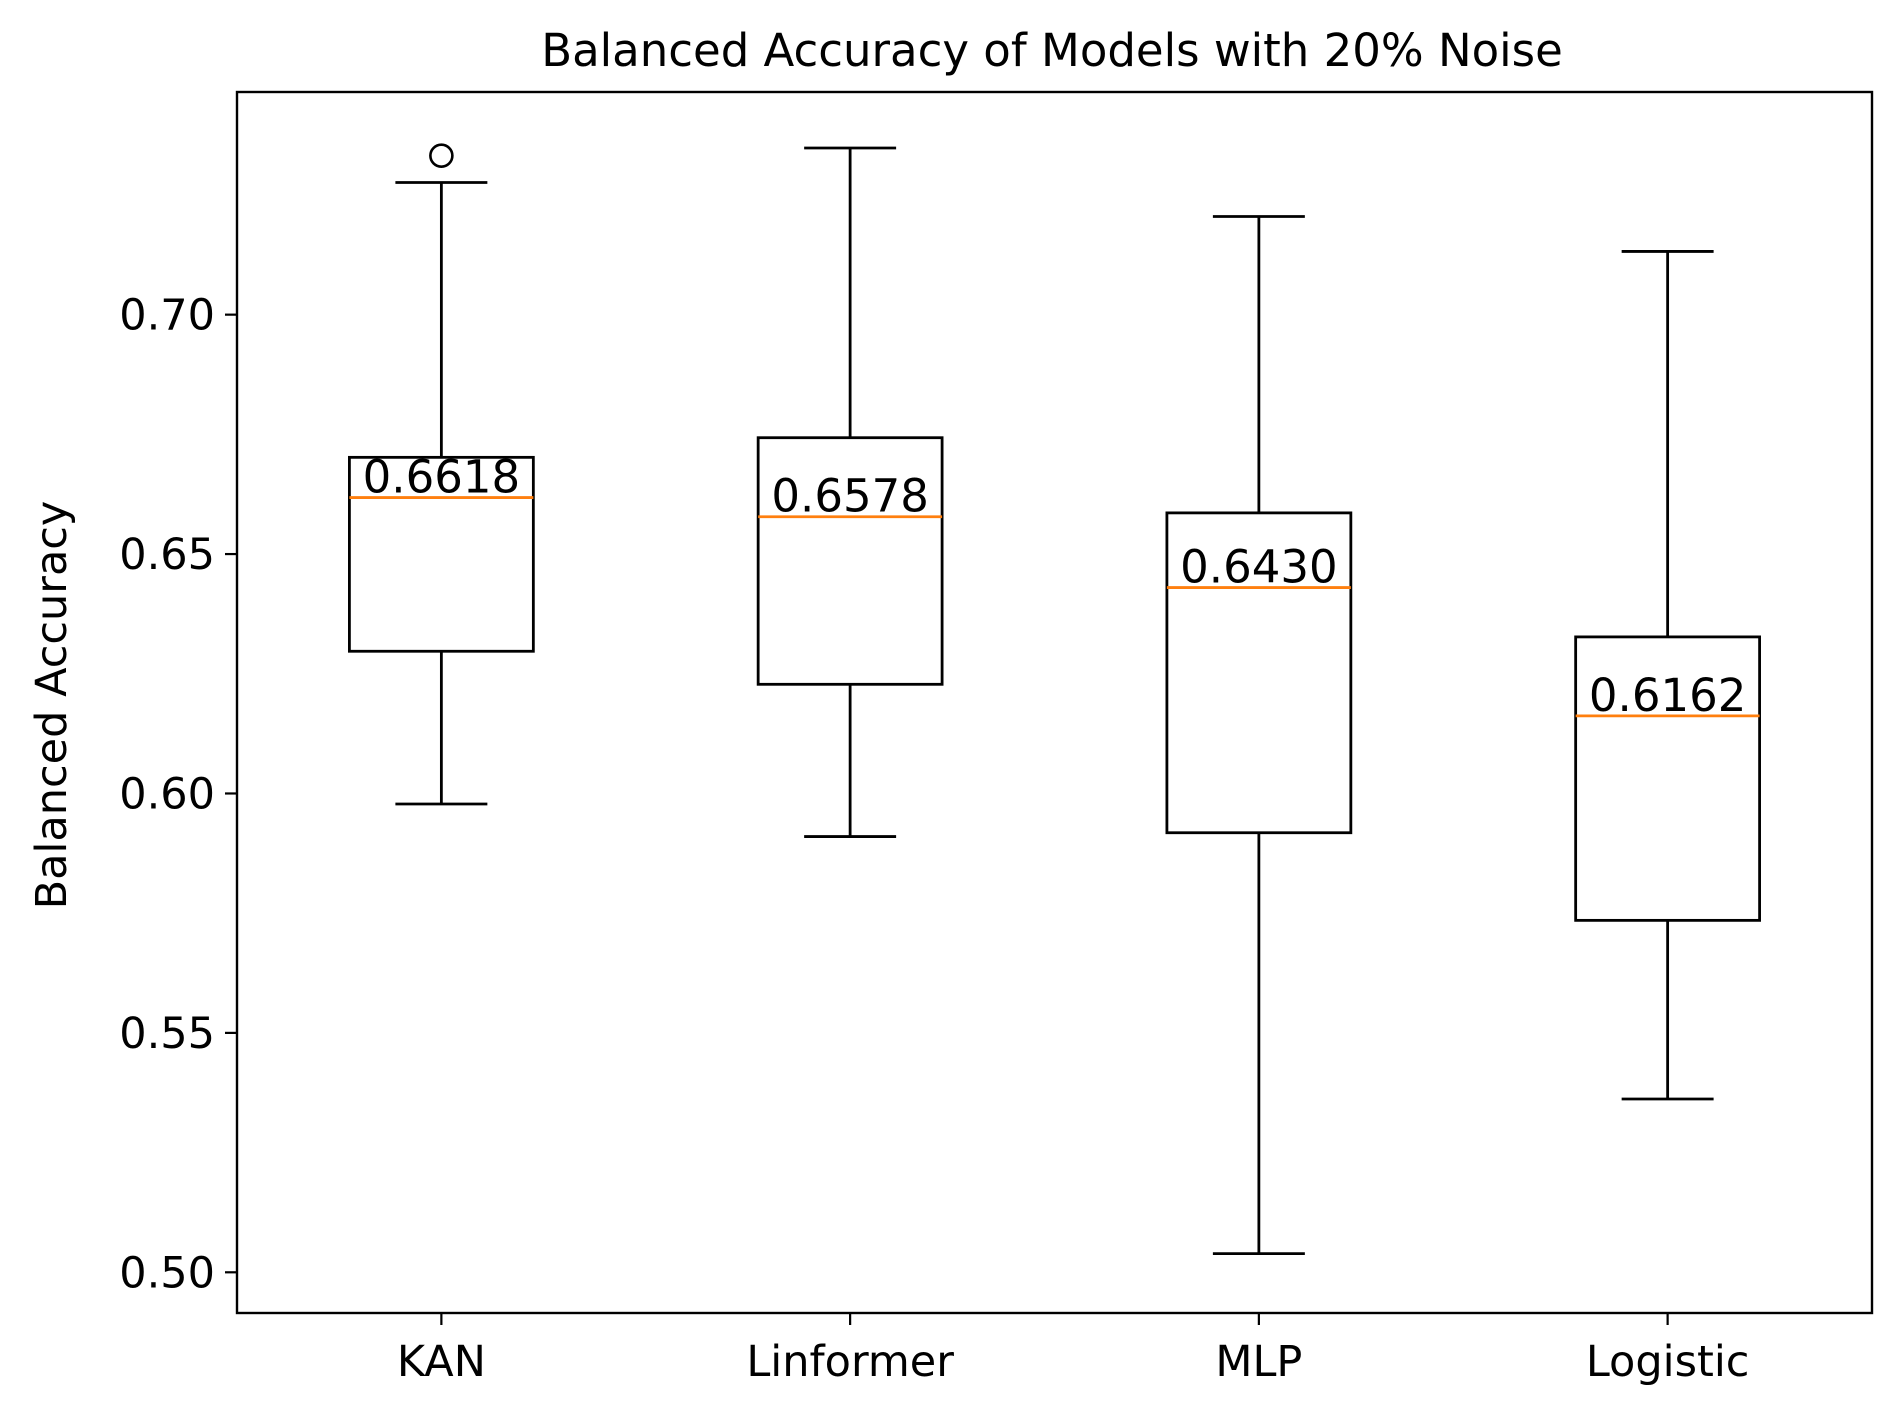  Describe the element at coordinates (1668, 1362) in the screenshot. I see `x-tick-label: Logistic` at that location.